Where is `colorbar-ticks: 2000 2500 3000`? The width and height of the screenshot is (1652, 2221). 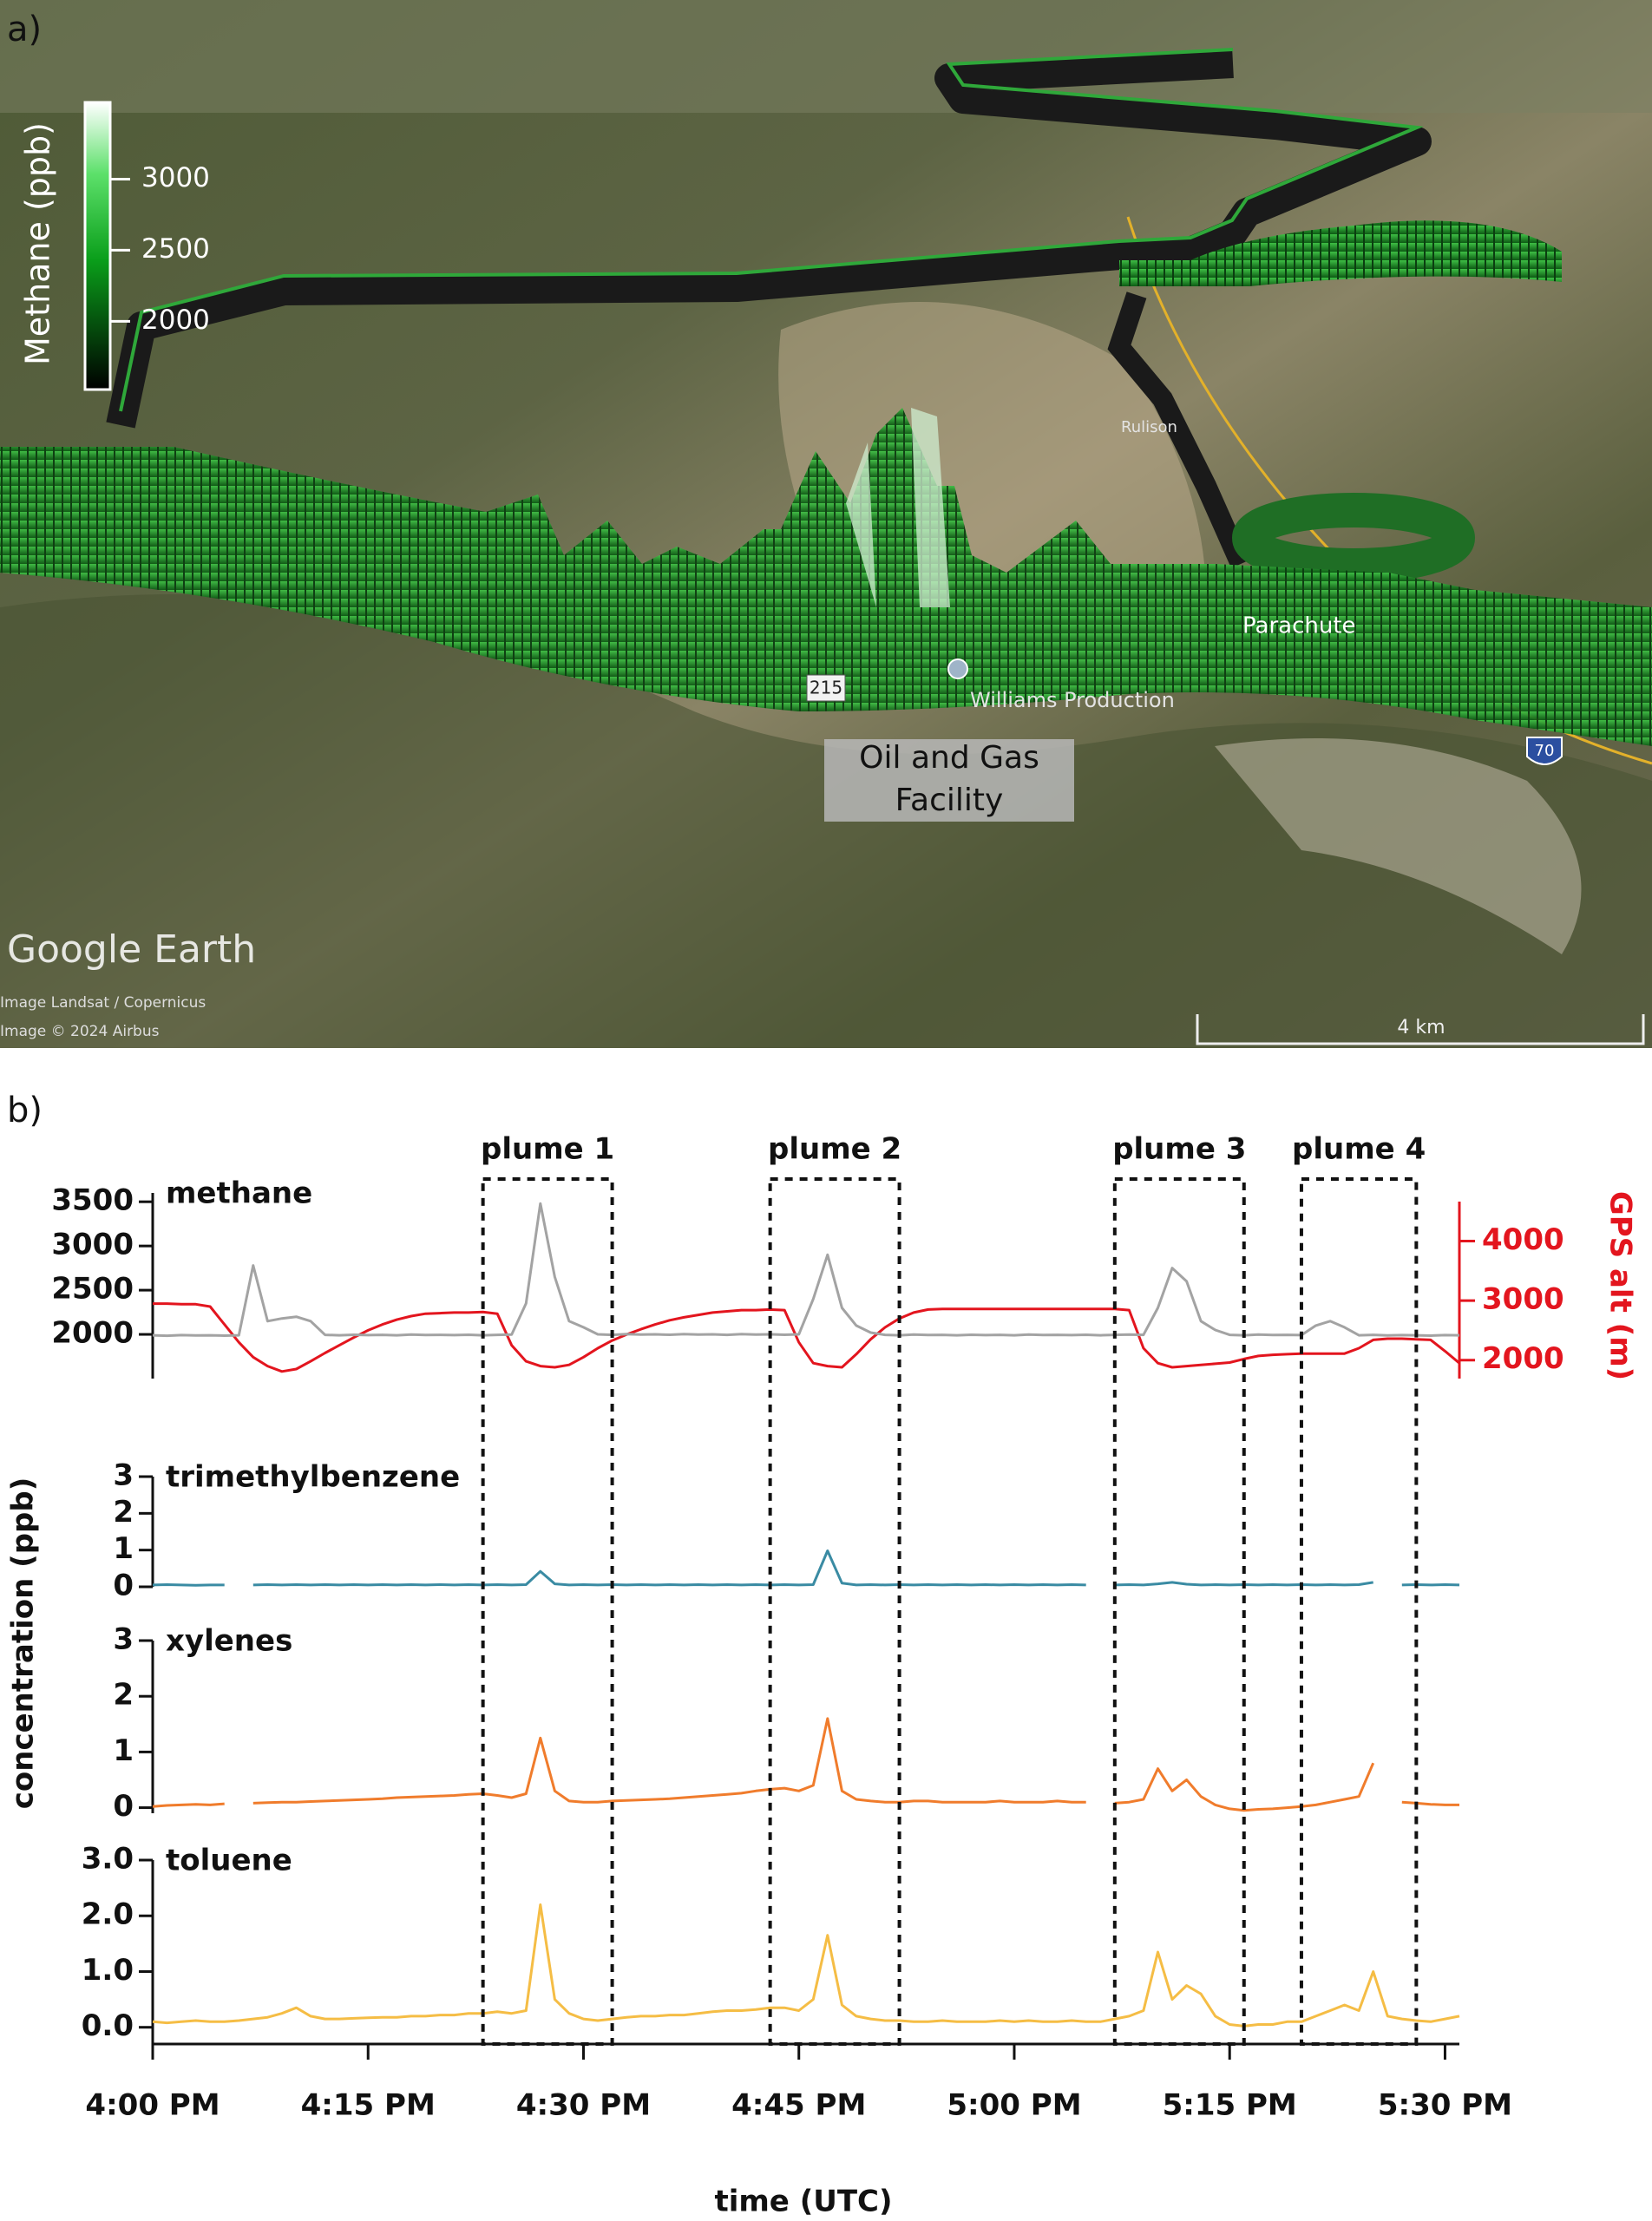
colorbar-ticks: 2000 2500 3000 is located at coordinates (160, 249).